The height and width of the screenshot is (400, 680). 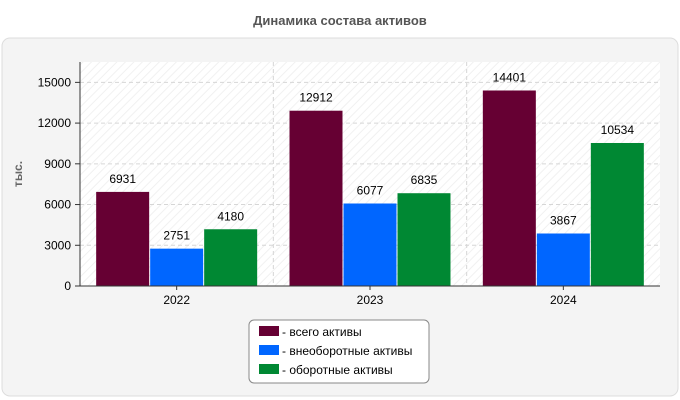 What do you see at coordinates (18, 174) in the screenshot?
I see `y-axis-label: тыс.` at bounding box center [18, 174].